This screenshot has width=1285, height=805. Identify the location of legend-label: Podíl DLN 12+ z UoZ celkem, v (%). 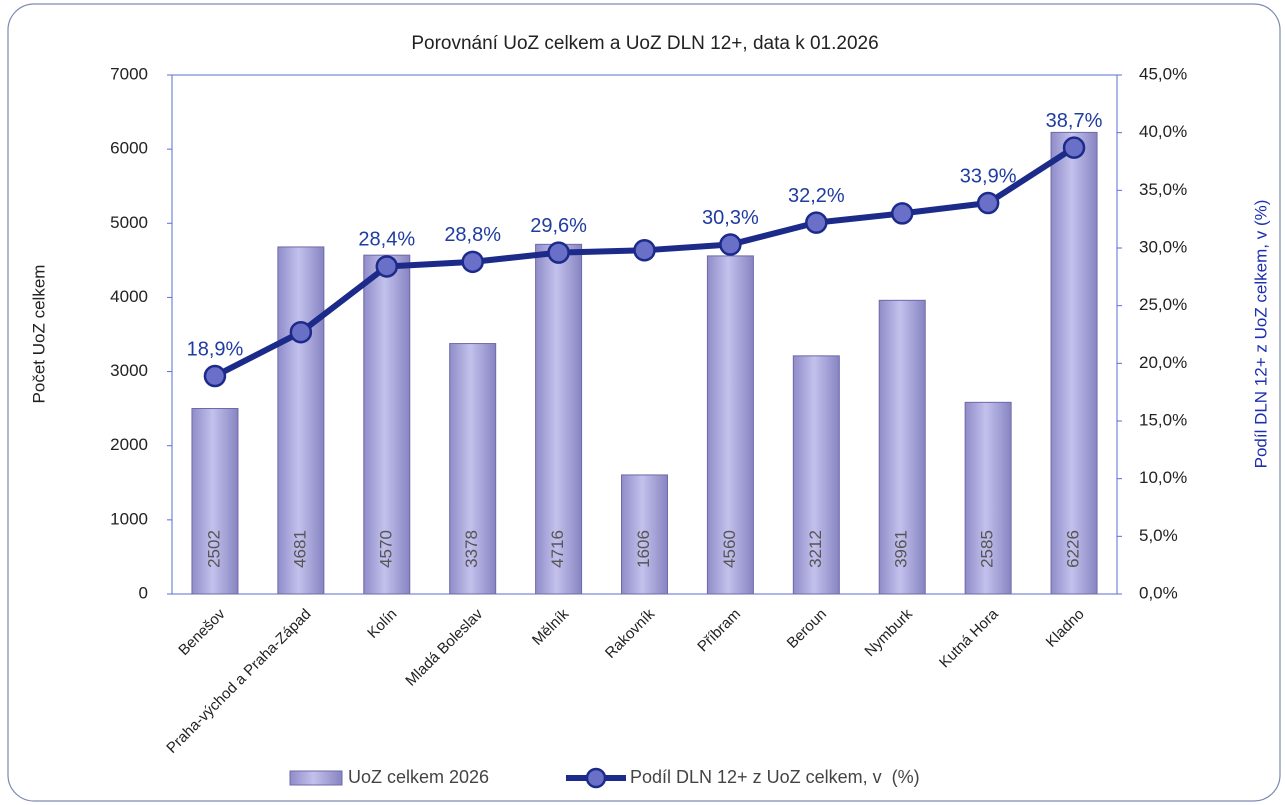
(775, 777).